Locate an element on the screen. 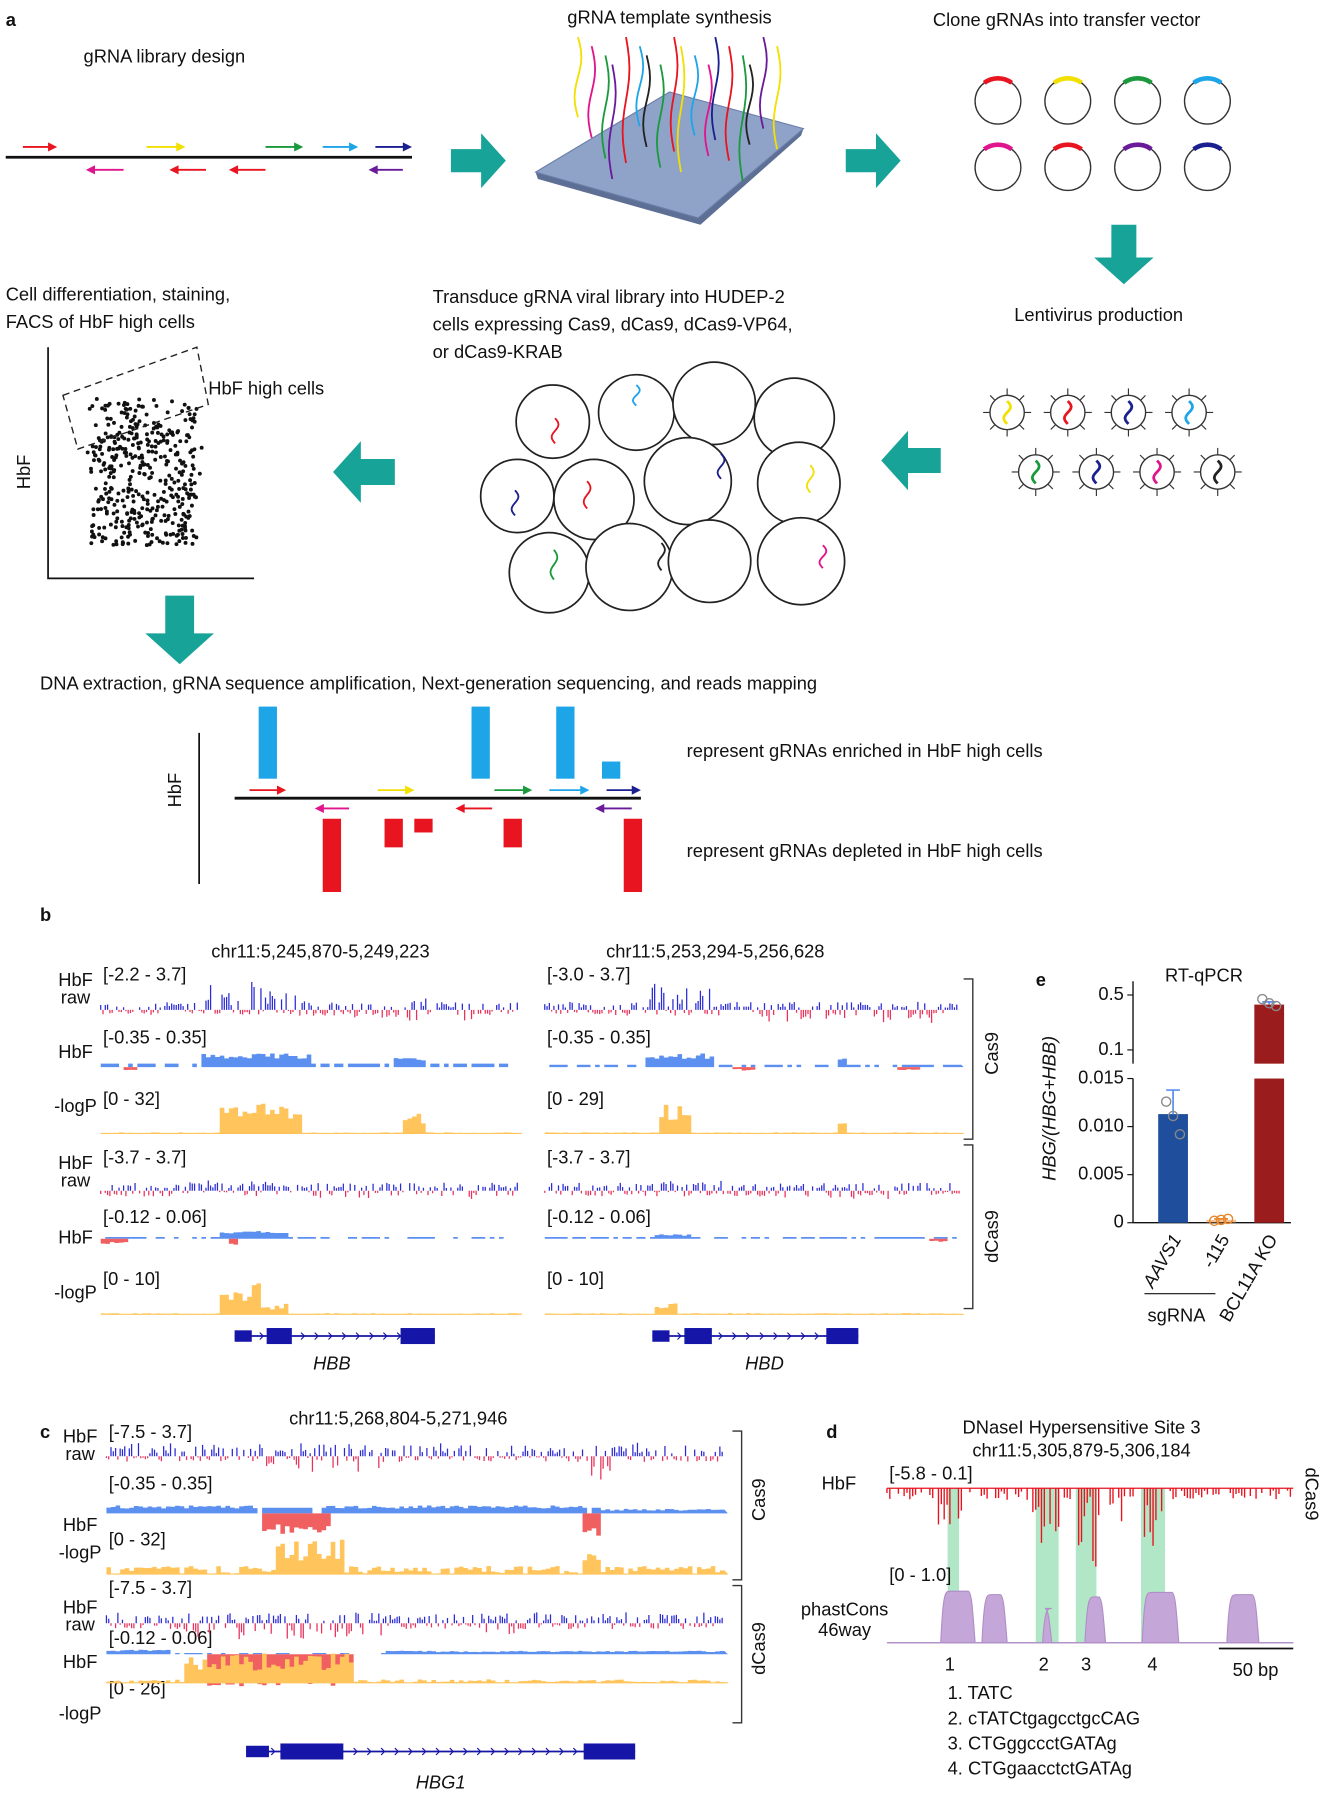 The image size is (1323, 1800). panel-label: e is located at coordinates (1041, 979).